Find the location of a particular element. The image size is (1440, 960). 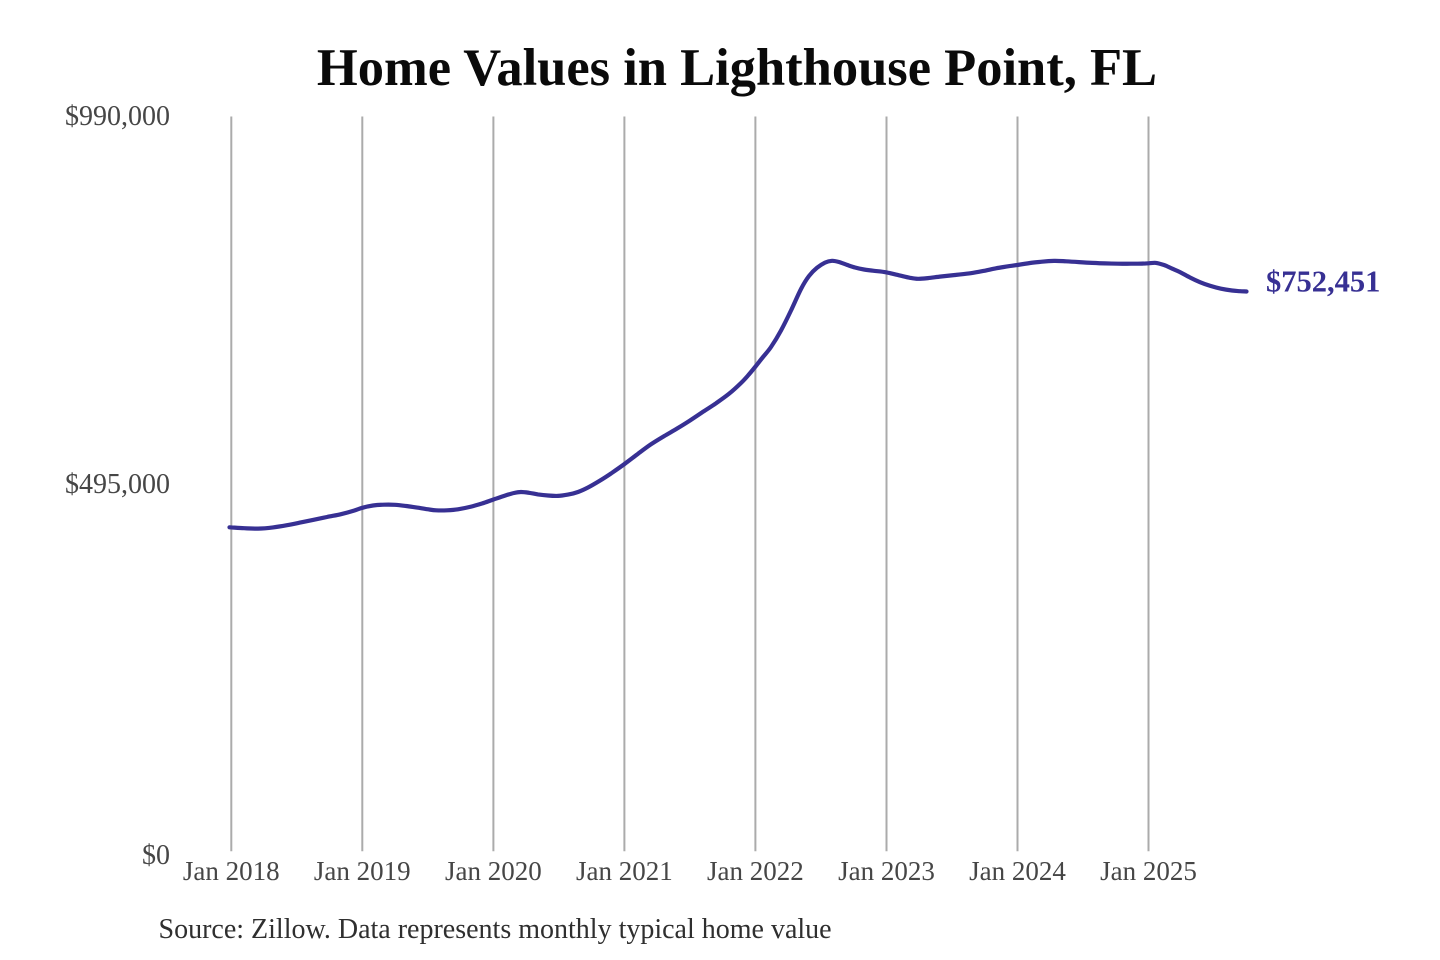

svg-text: $0 is located at coordinates (156, 855).